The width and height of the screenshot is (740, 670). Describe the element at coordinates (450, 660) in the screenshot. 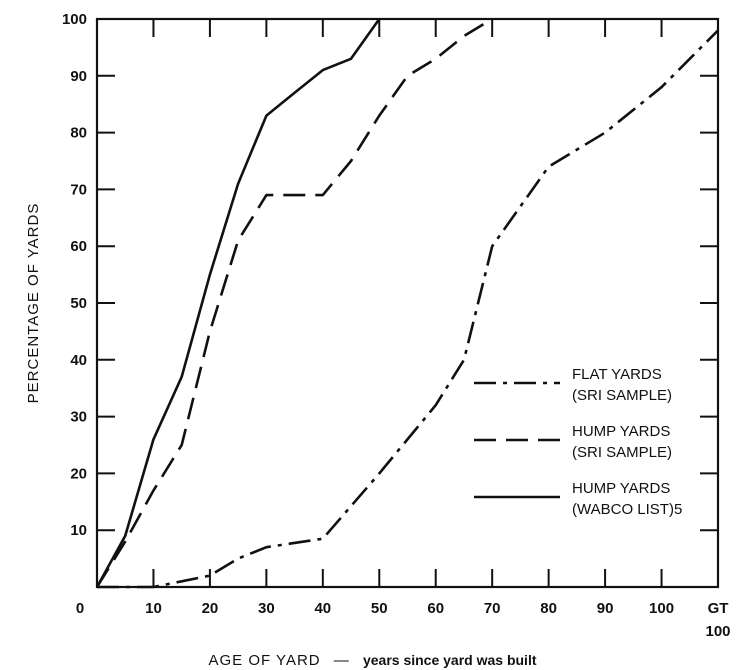

I see `x-axis-title-sub: years since yard was built` at that location.